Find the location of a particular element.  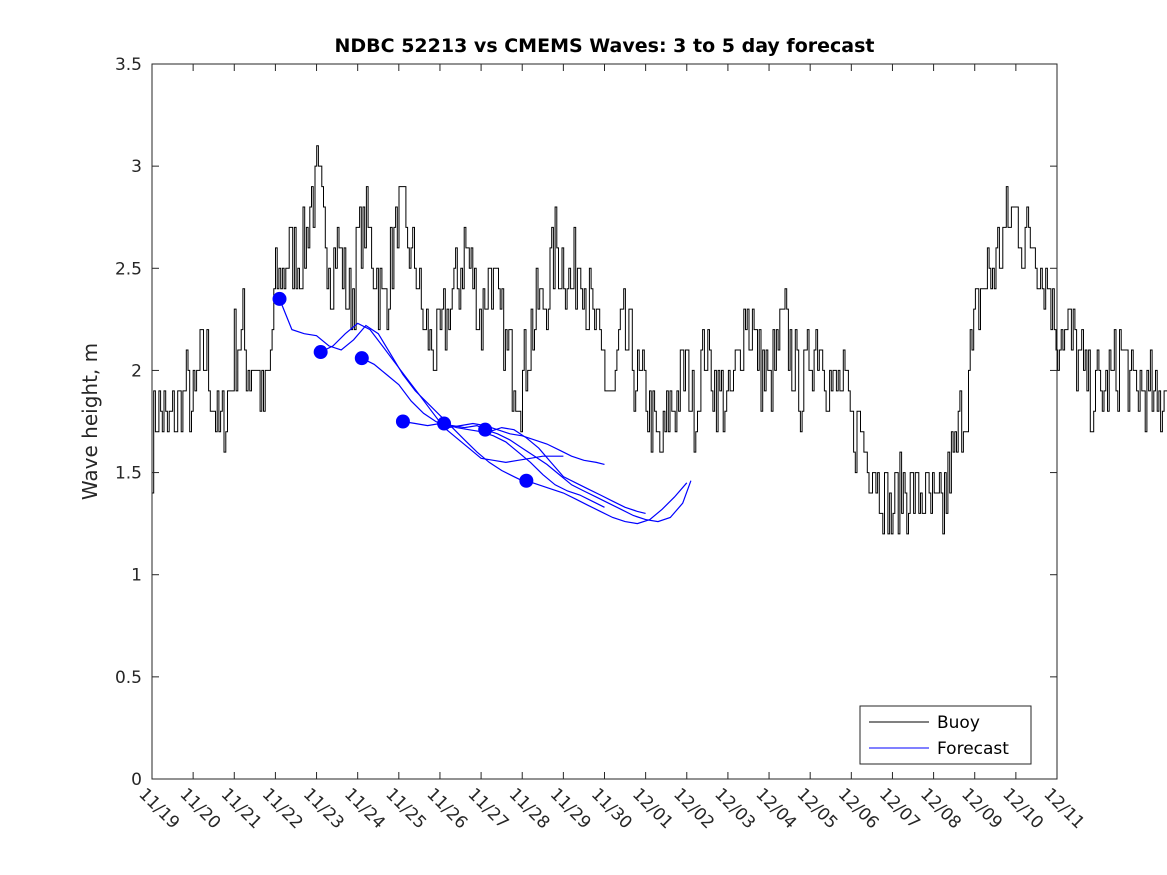

legend-label-forecast: Forecast is located at coordinates (973, 749).